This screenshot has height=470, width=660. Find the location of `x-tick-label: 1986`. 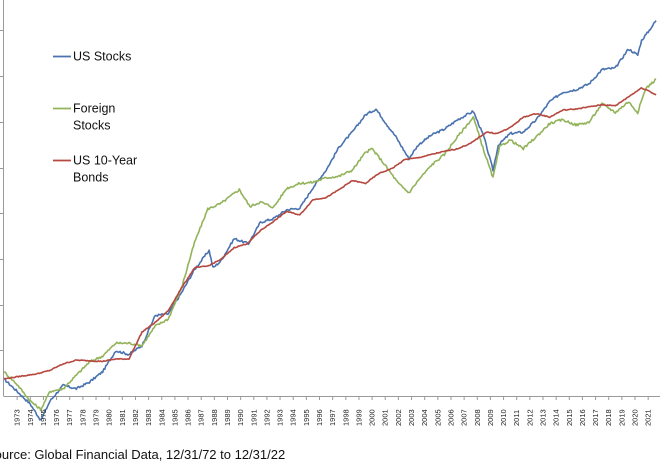

x-tick-label: 1986 is located at coordinates (188, 417).